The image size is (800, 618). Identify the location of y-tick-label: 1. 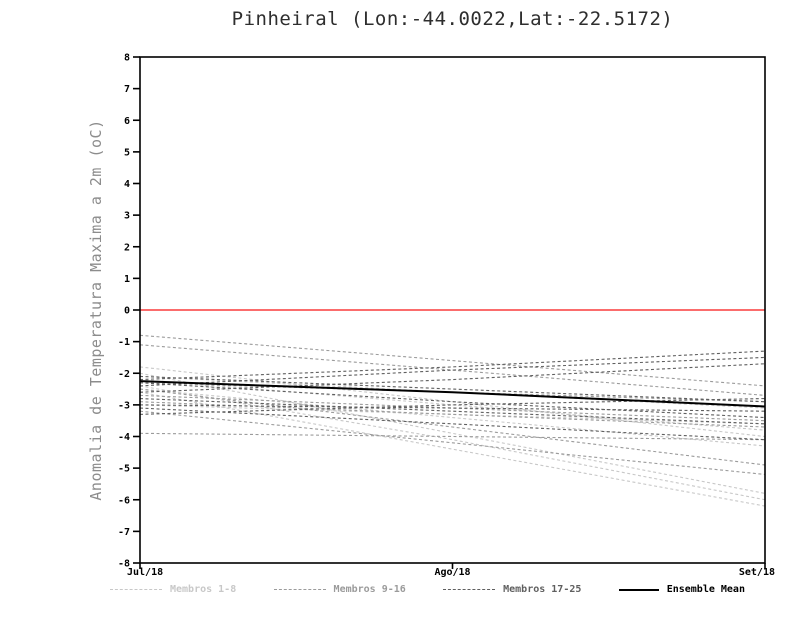
(127, 279).